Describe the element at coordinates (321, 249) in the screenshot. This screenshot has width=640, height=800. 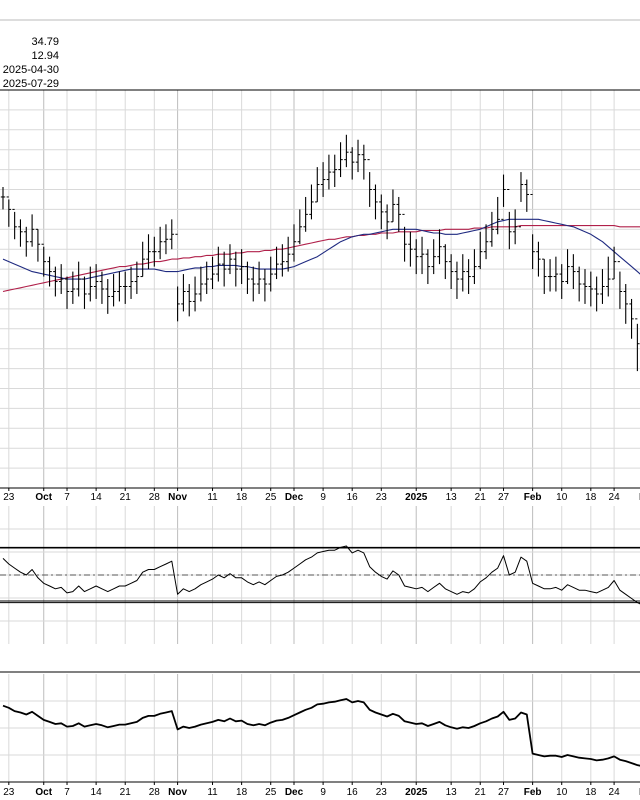
I see `ma-short-line` at that location.